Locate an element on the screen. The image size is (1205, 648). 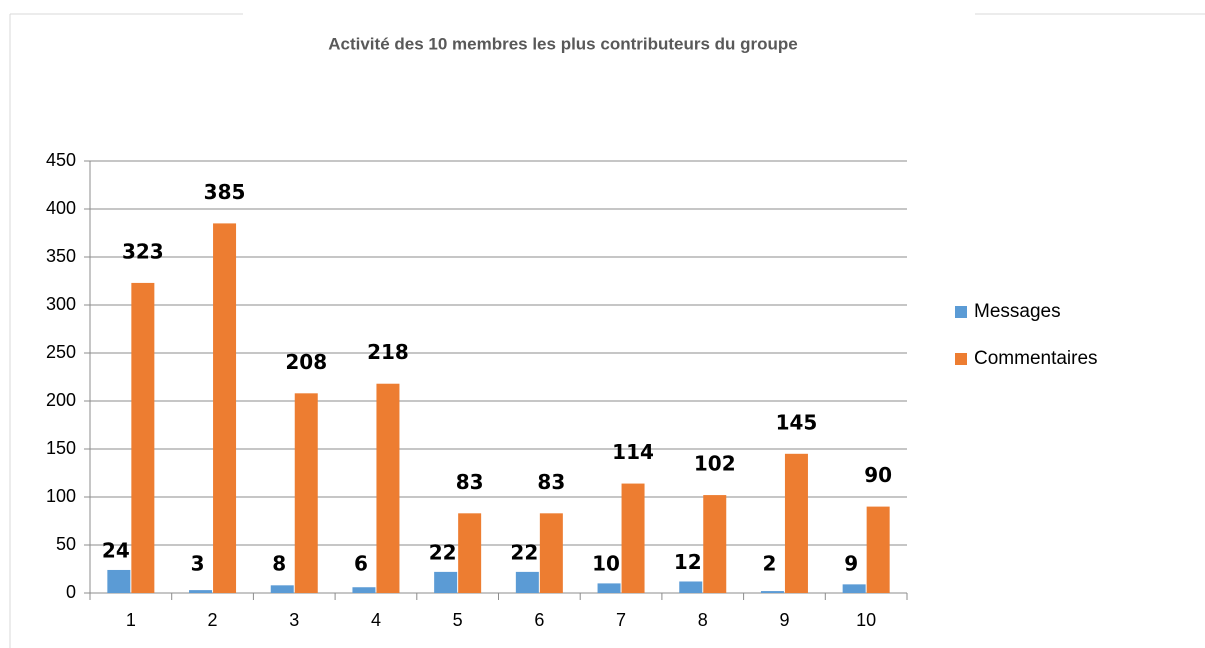
data-label: 323 is located at coordinates (143, 251).